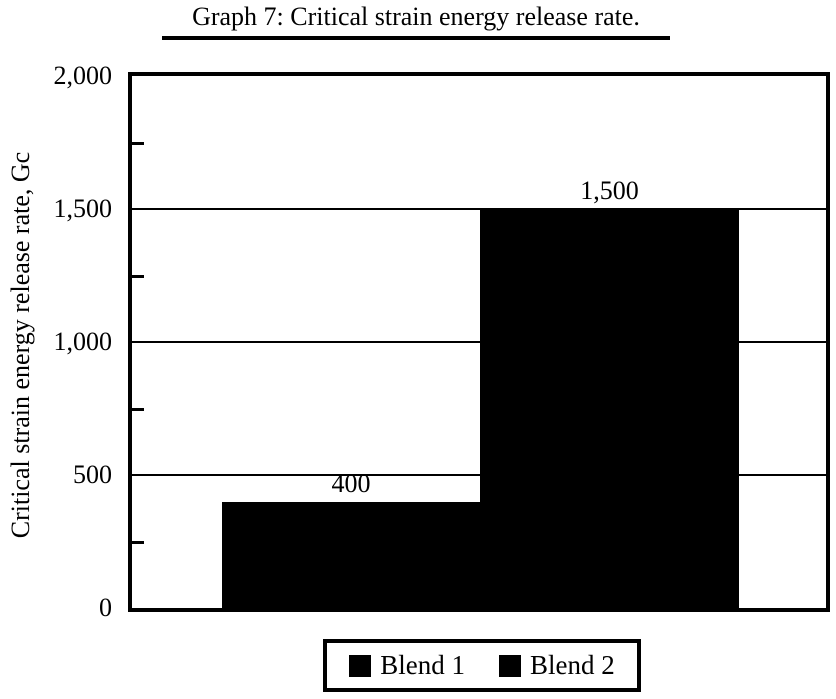 The height and width of the screenshot is (699, 836). I want to click on y-tick-label-1500: 1,500, so click(83, 208).